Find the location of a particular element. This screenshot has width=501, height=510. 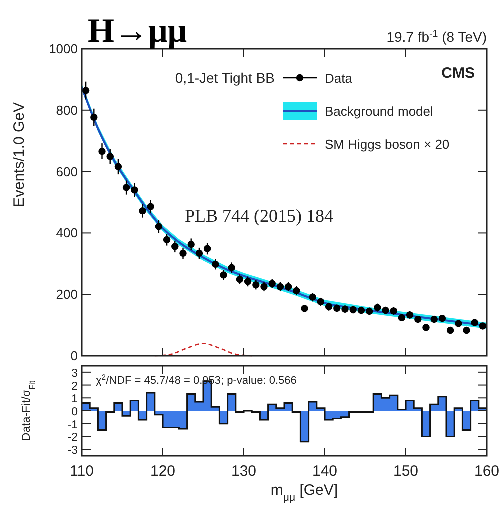

annotation: CMS is located at coordinates (458, 73).